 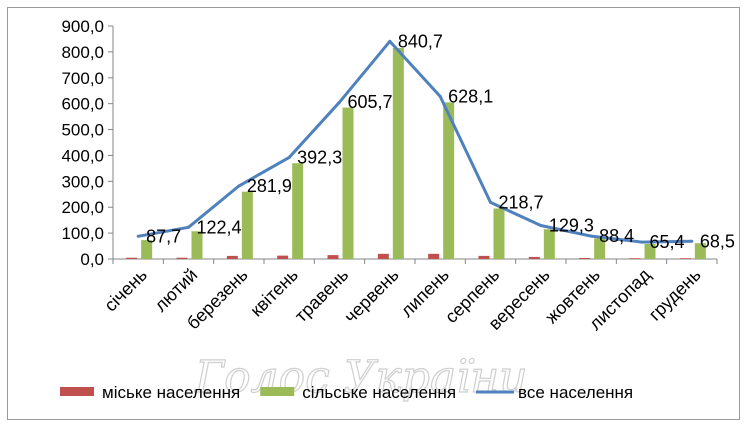 What do you see at coordinates (82, 130) in the screenshot?
I see `y-tick-label: 500,0` at bounding box center [82, 130].